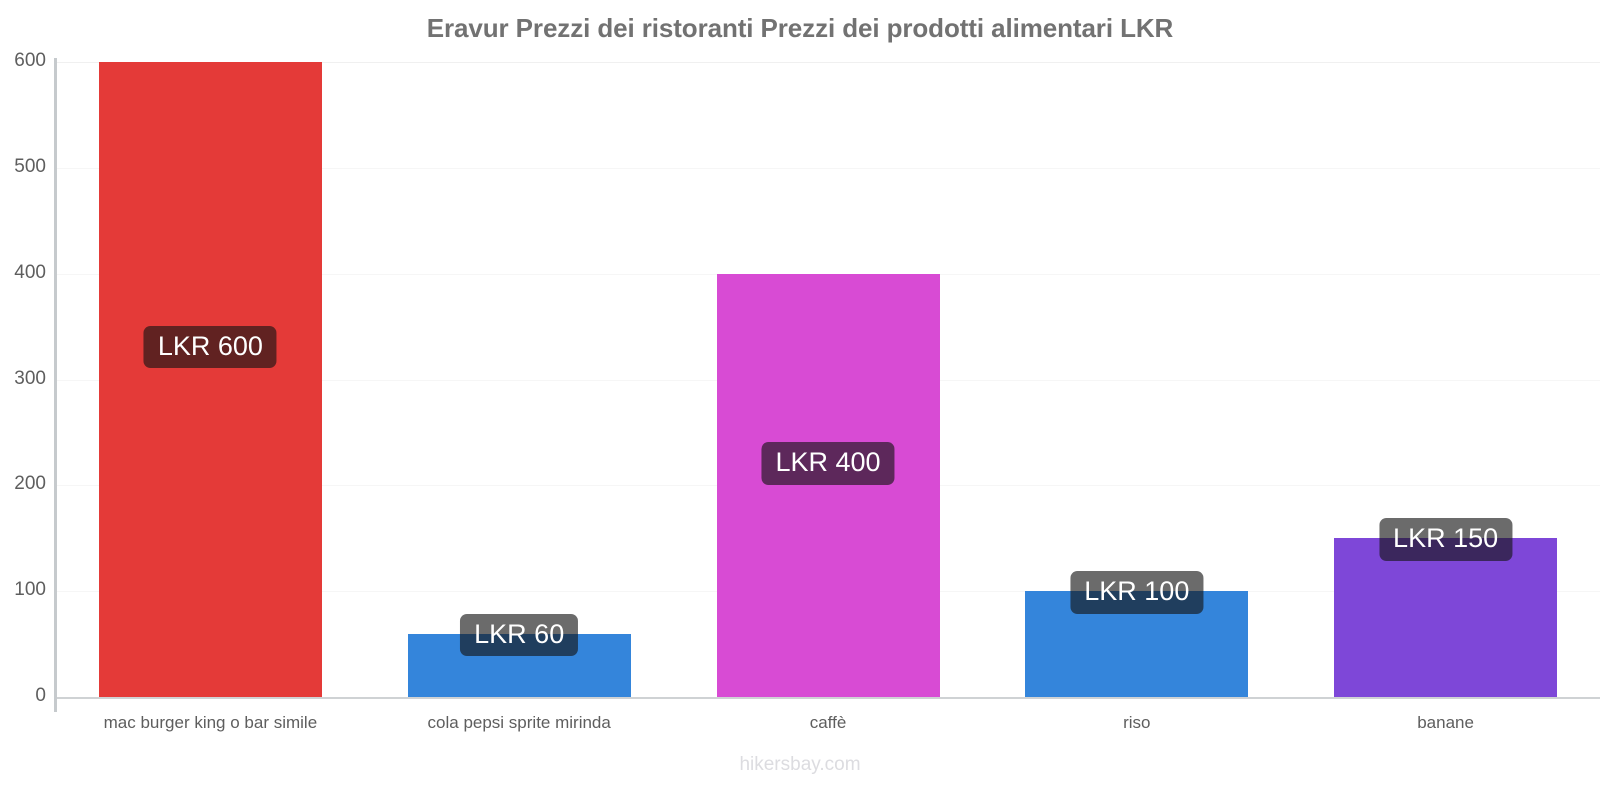 The image size is (1600, 800). Describe the element at coordinates (1446, 539) in the screenshot. I see `bar-value-label: LKR 150` at that location.